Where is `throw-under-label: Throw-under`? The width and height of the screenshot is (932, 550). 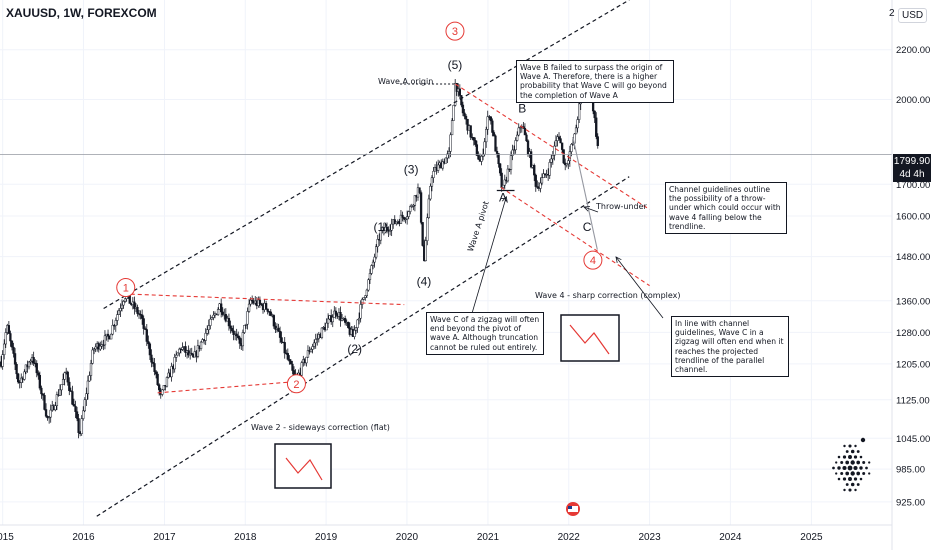
throw-under-label: Throw-under is located at coordinates (621, 206).